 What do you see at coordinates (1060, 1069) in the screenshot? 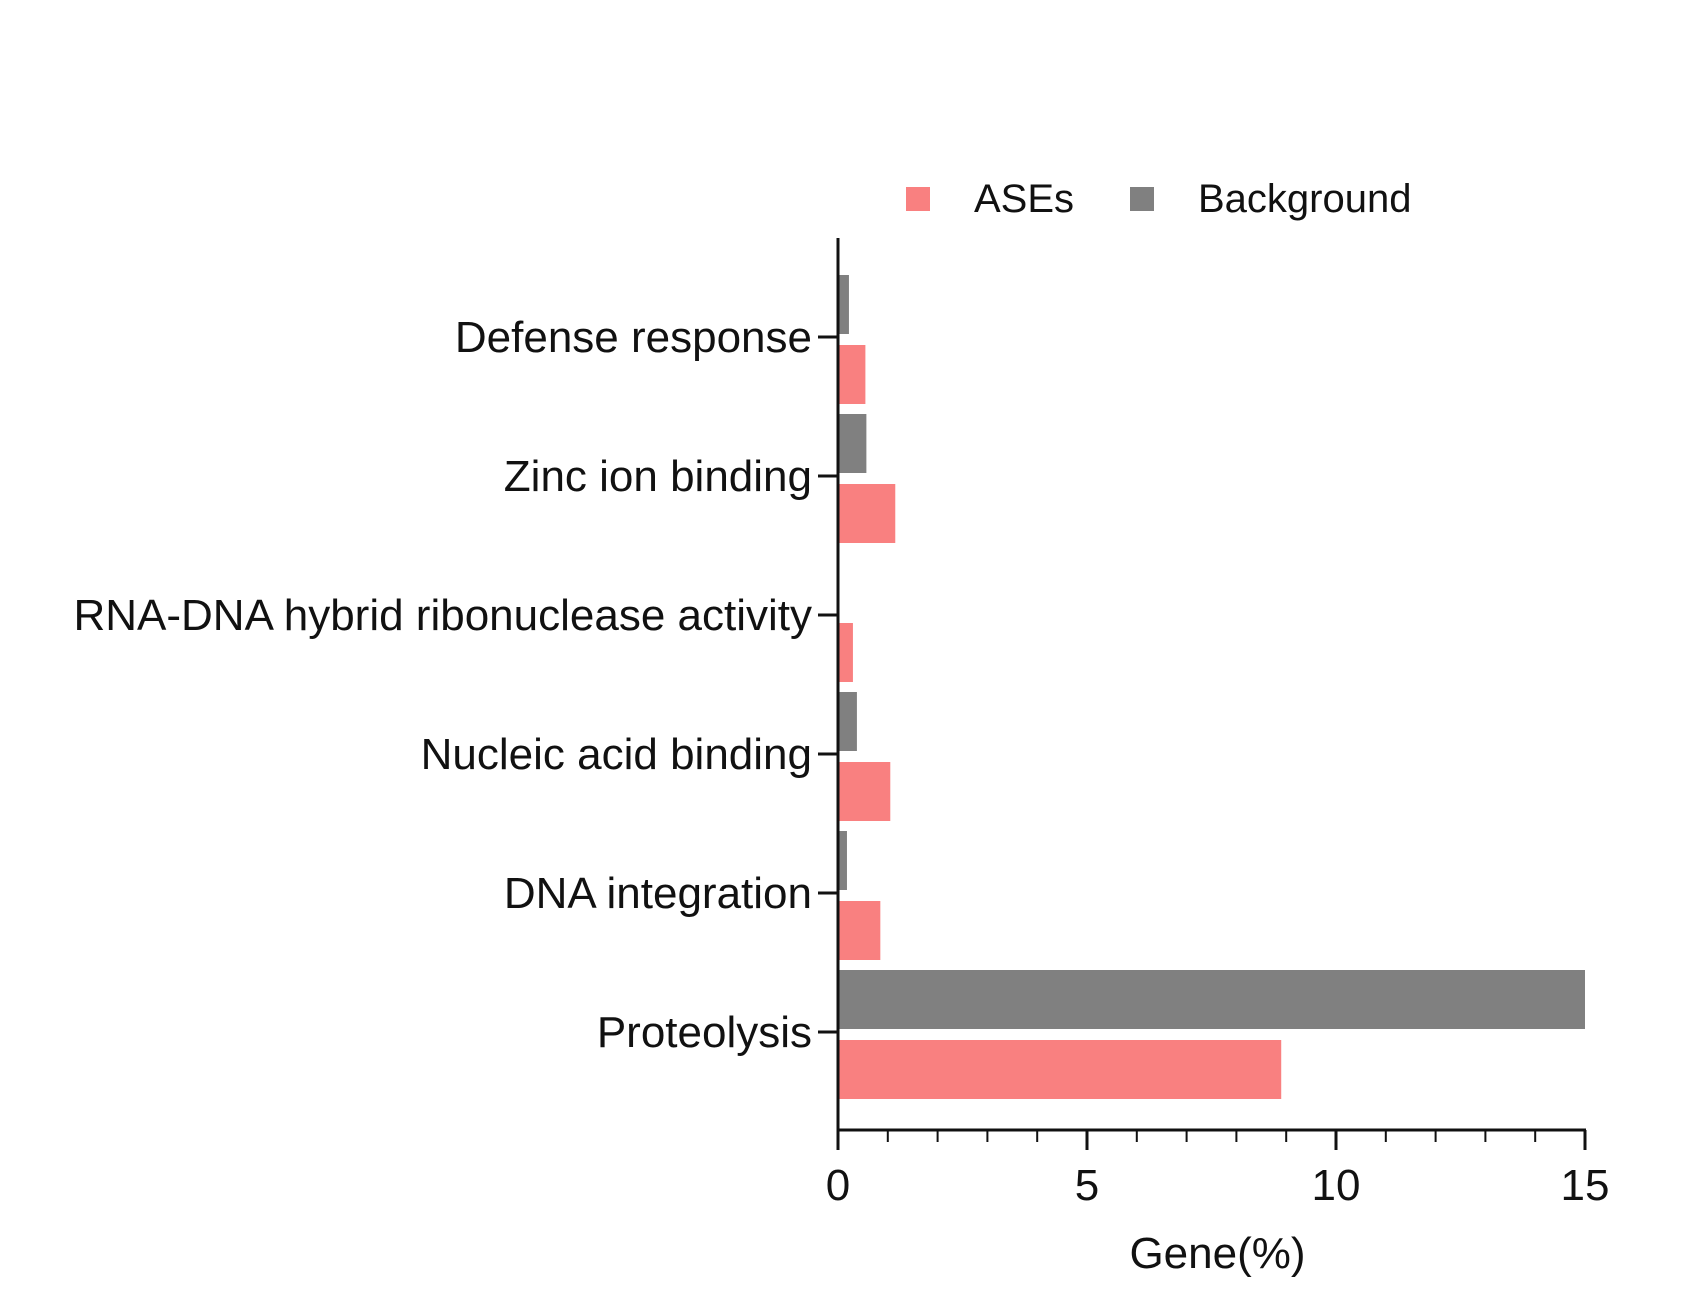
I see `bar-ases-proteolysis` at bounding box center [1060, 1069].